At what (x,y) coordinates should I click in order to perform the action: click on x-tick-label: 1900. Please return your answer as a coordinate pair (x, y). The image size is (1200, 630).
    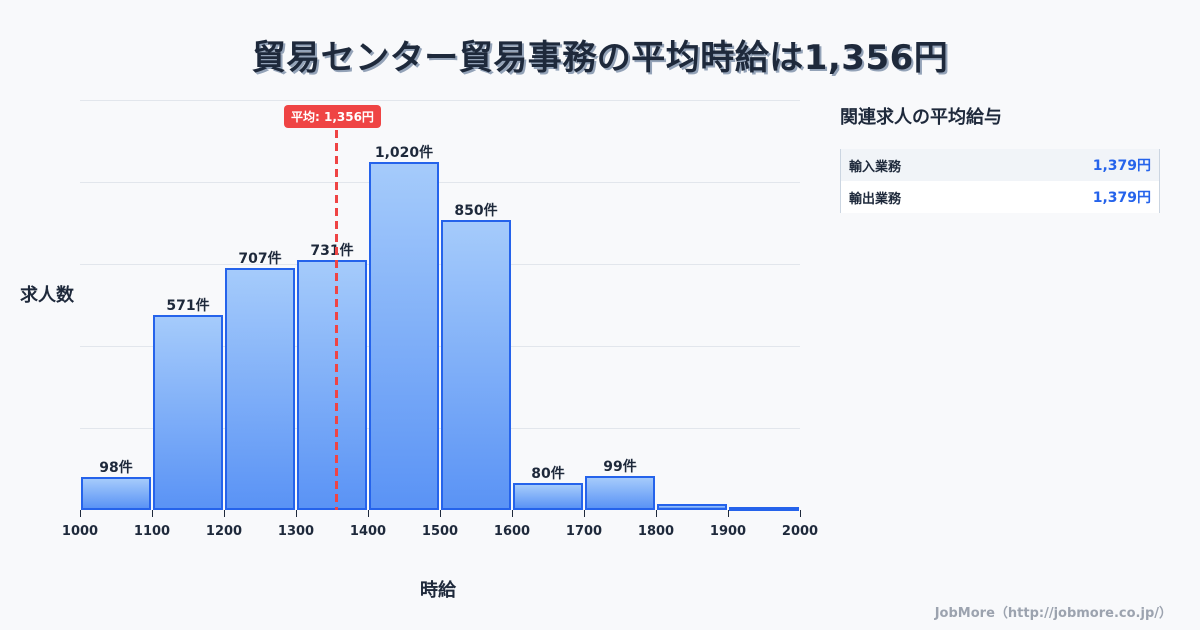
    Looking at the image, I should click on (728, 531).